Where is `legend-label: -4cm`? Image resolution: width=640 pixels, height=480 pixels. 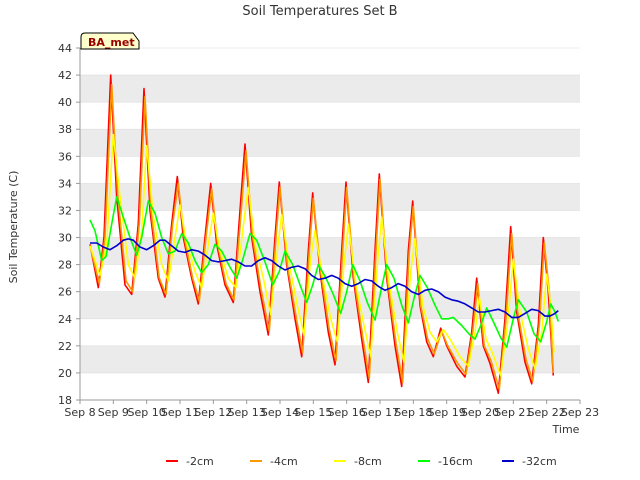 legend-label: -4cm is located at coordinates (284, 461).